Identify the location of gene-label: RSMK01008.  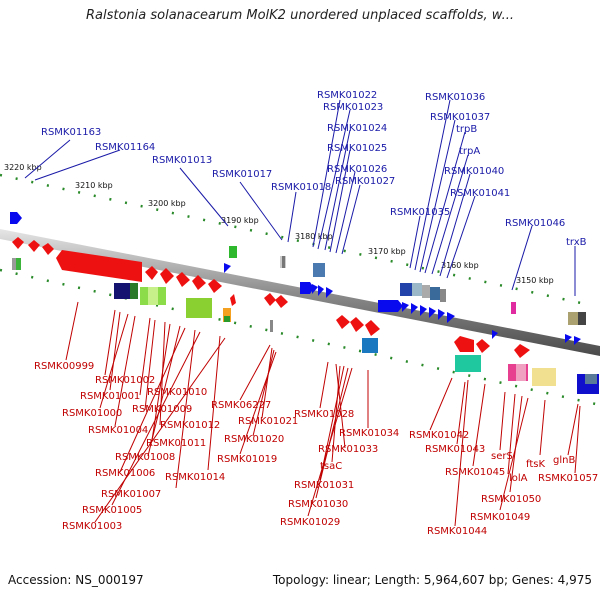
(145, 457).